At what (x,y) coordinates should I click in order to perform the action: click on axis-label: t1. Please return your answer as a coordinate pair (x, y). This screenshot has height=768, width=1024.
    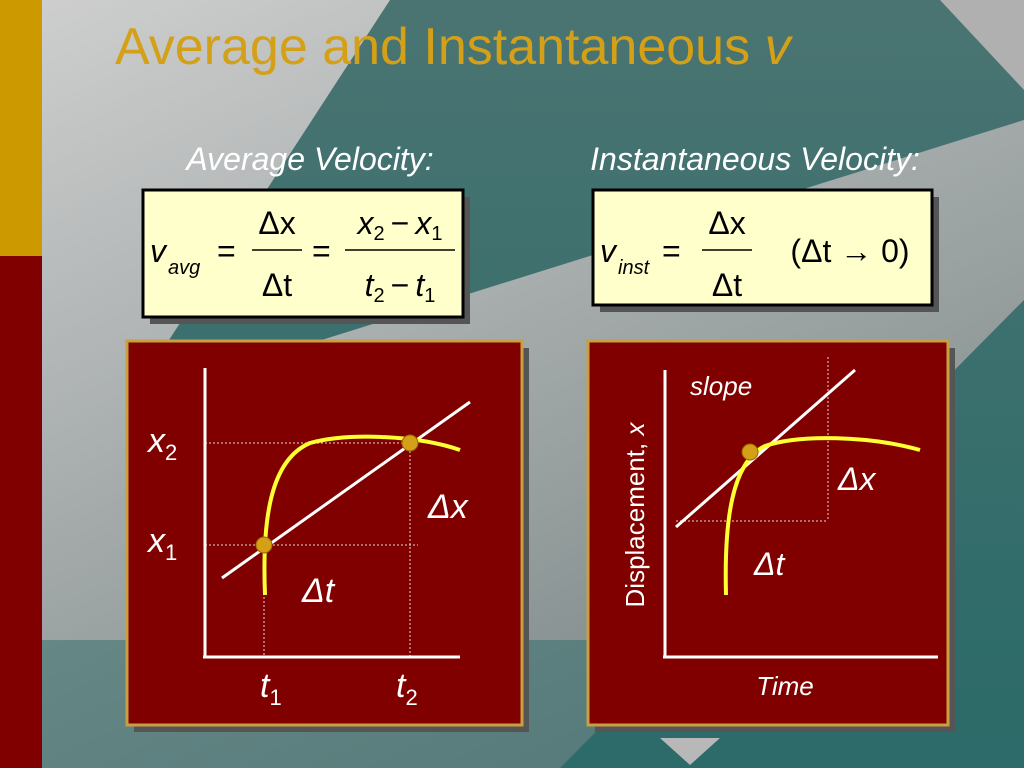
    Looking at the image, I should click on (271, 688).